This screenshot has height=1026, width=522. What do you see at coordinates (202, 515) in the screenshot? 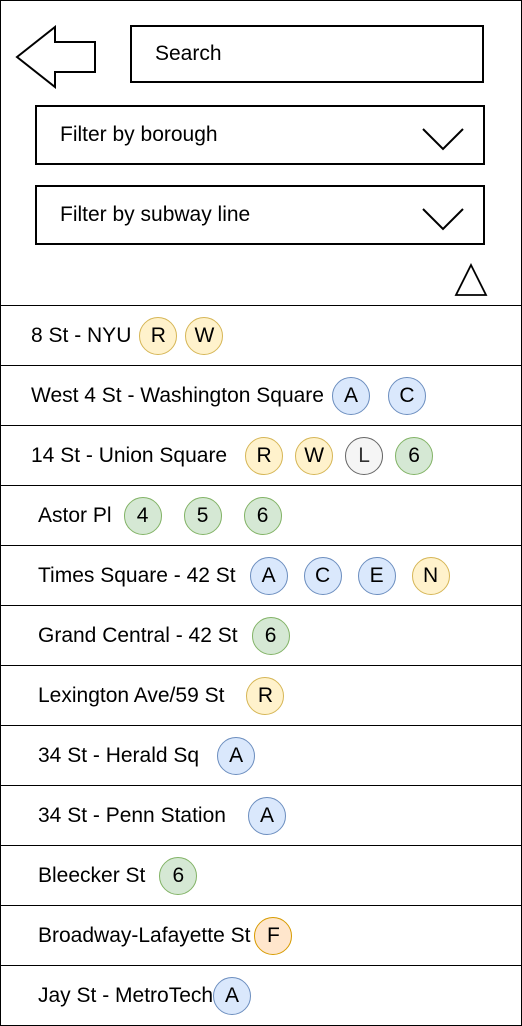
I see `line-badge: 5` at bounding box center [202, 515].